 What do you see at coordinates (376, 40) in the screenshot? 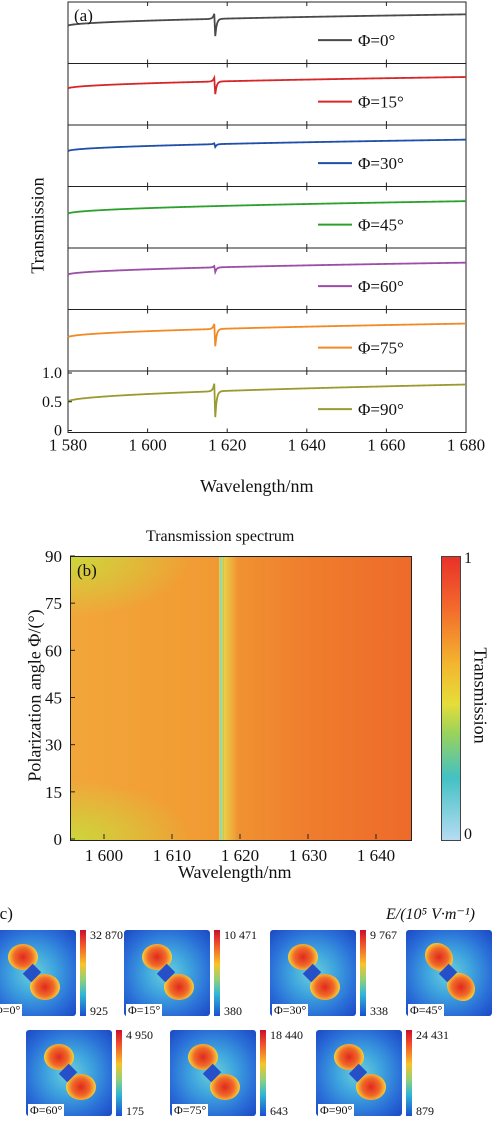
I see `legend-label: Φ=0°` at bounding box center [376, 40].